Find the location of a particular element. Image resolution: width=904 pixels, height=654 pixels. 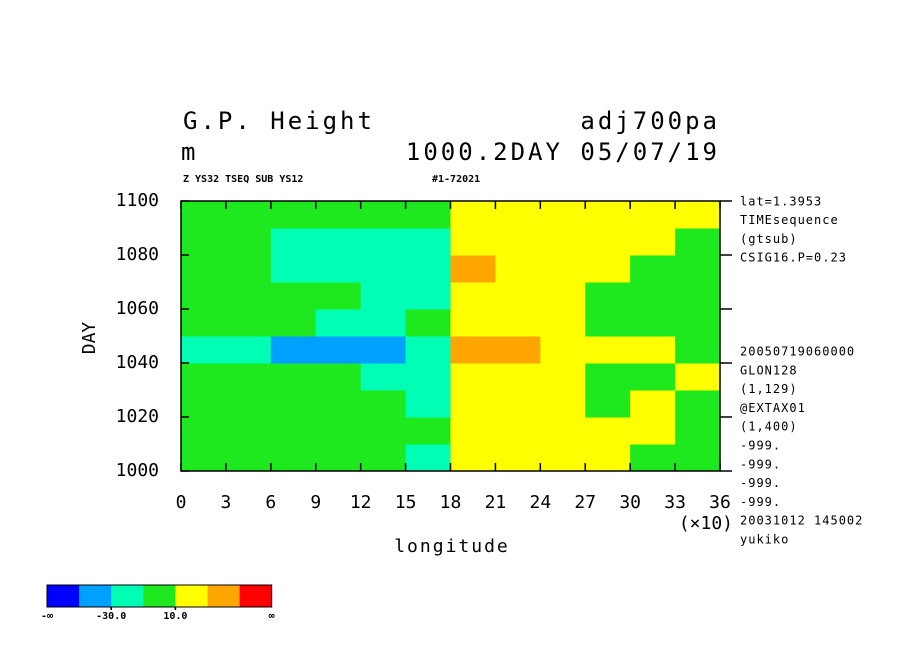

x-tick-label: 24 is located at coordinates (540, 502).